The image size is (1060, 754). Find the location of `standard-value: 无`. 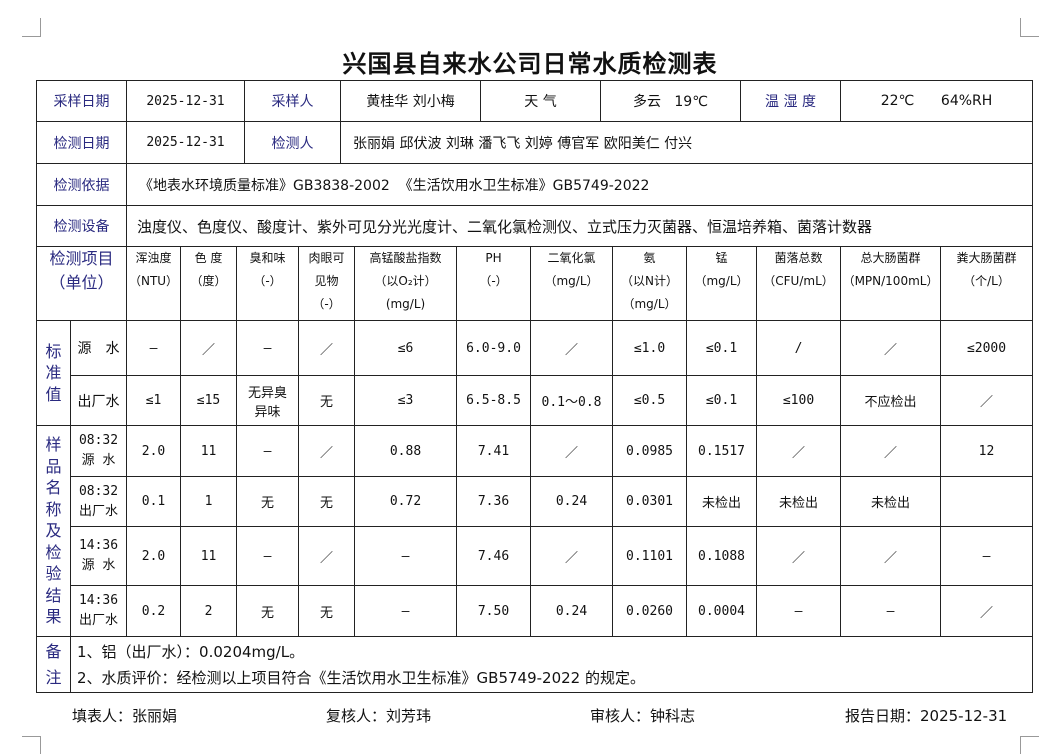

standard-value: 无 is located at coordinates (327, 400).